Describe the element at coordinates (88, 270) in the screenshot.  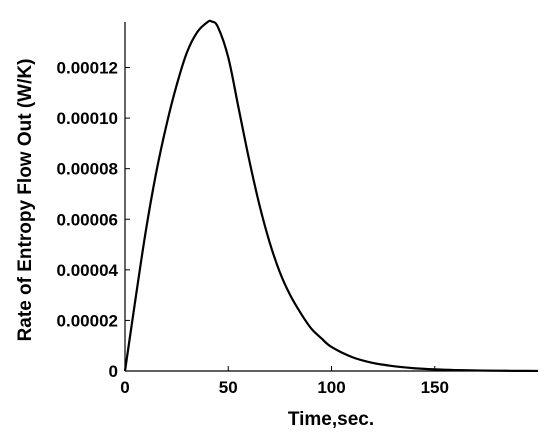
I see `y-tick-label: 0.00004` at that location.